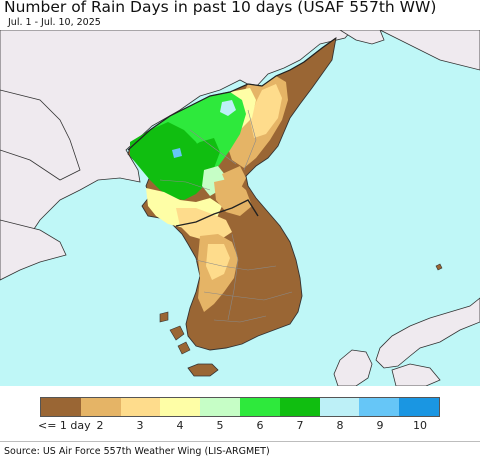 This screenshot has height=460, width=480. Describe the element at coordinates (353, 367) in the screenshot. I see `japan-kyushu` at that location.